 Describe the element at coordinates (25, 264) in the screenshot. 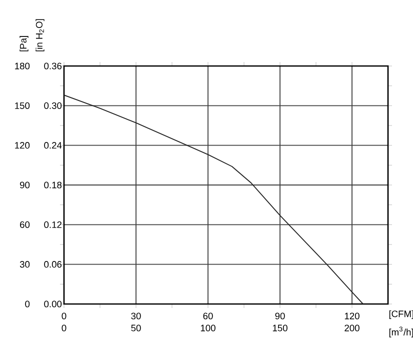

I see `y-tick-label: 30` at that location.